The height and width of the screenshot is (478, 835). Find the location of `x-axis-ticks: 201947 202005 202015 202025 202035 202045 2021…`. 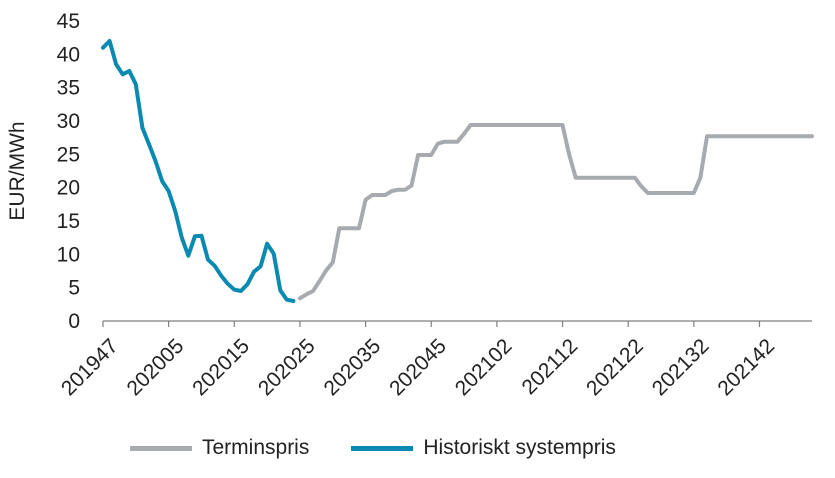

x-axis-ticks: 201947 202005 202015 202025 202035 202045 2021… is located at coordinates (418, 360).